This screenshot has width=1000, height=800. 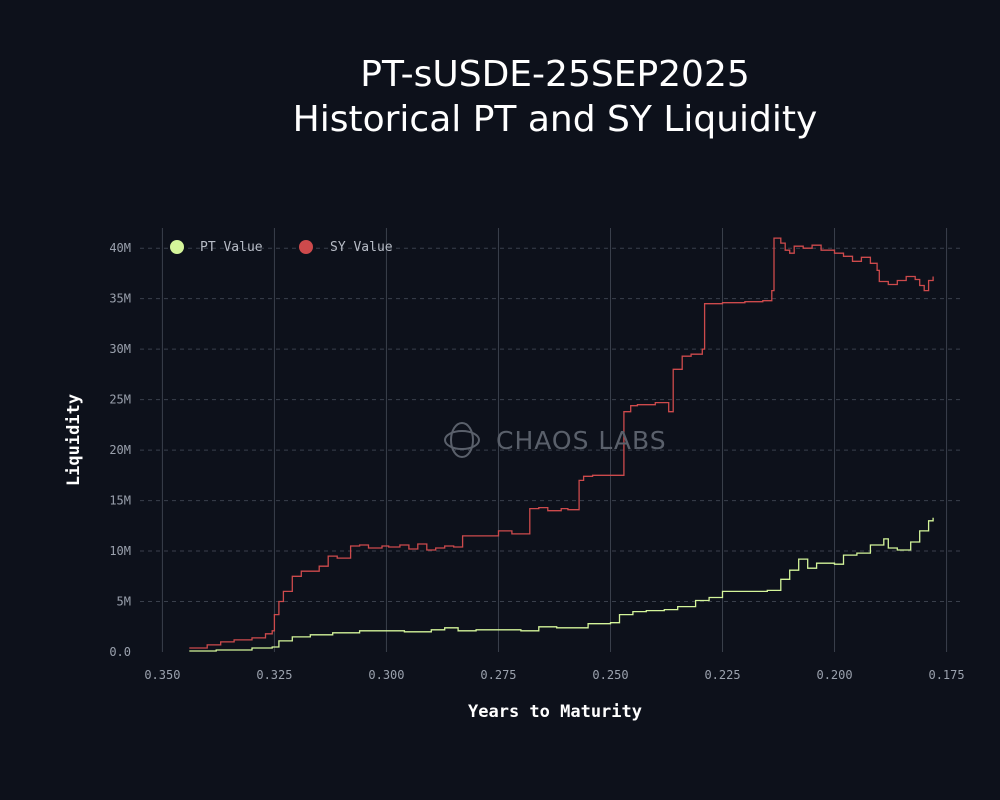 What do you see at coordinates (555, 119) in the screenshot?
I see `chart-title-line-2: Historical PT and SY Liquidity` at bounding box center [555, 119].